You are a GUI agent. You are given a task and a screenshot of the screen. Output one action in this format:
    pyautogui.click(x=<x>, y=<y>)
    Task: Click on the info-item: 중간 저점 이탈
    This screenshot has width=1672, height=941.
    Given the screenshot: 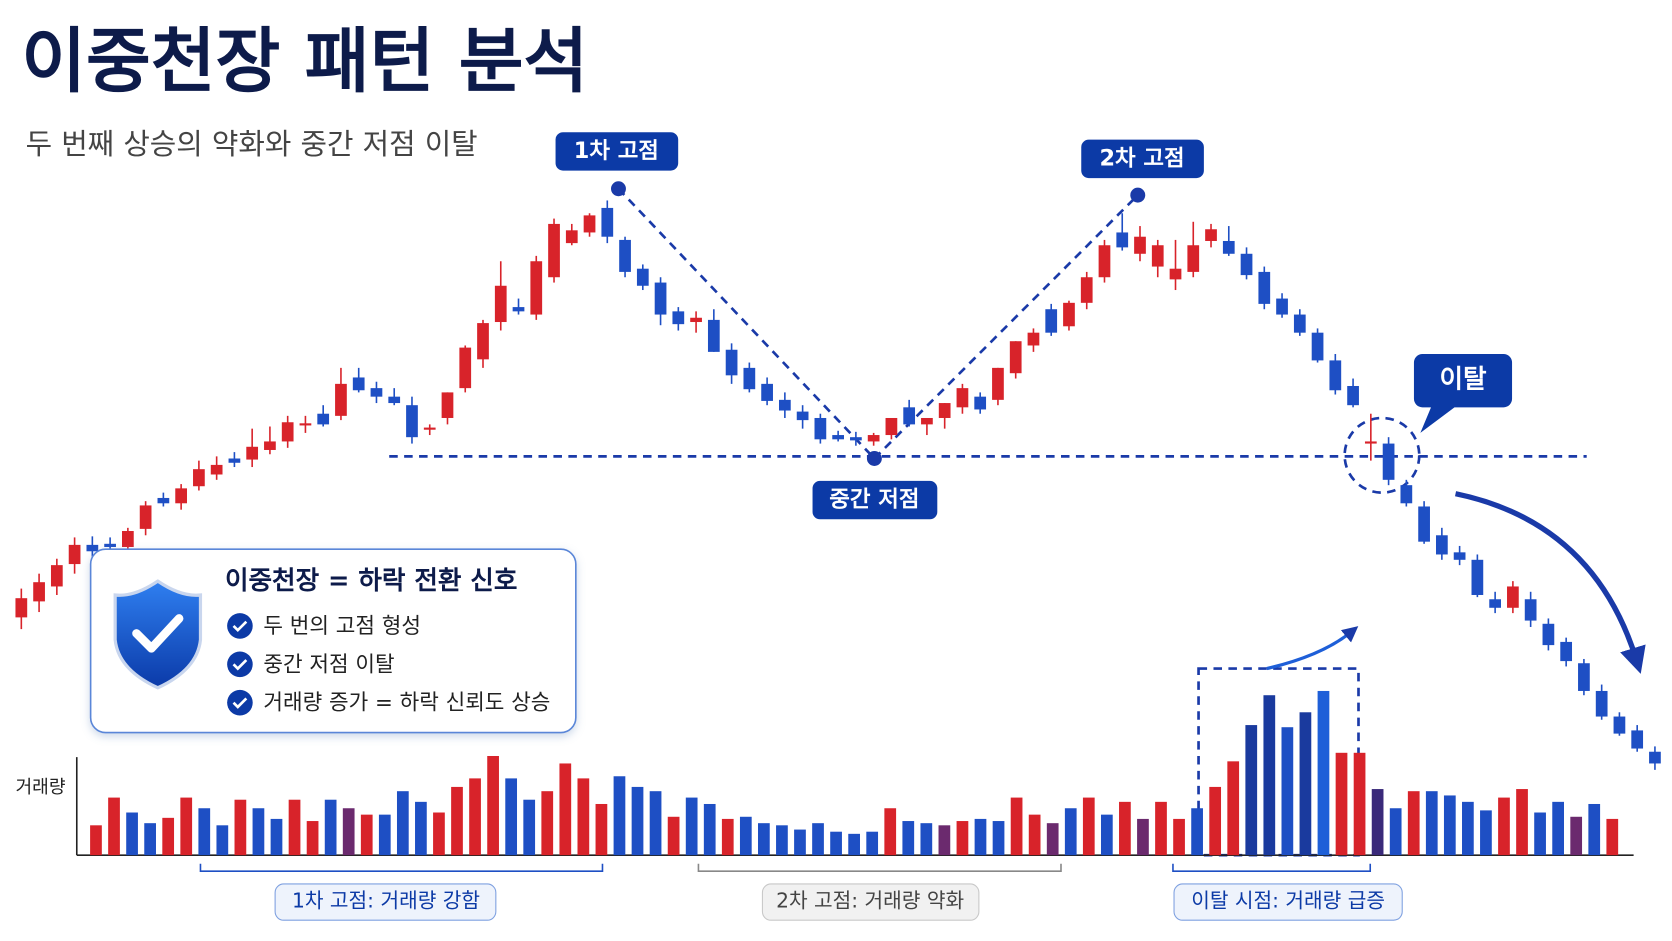 What is the action you would take?
    pyautogui.click(x=328, y=664)
    